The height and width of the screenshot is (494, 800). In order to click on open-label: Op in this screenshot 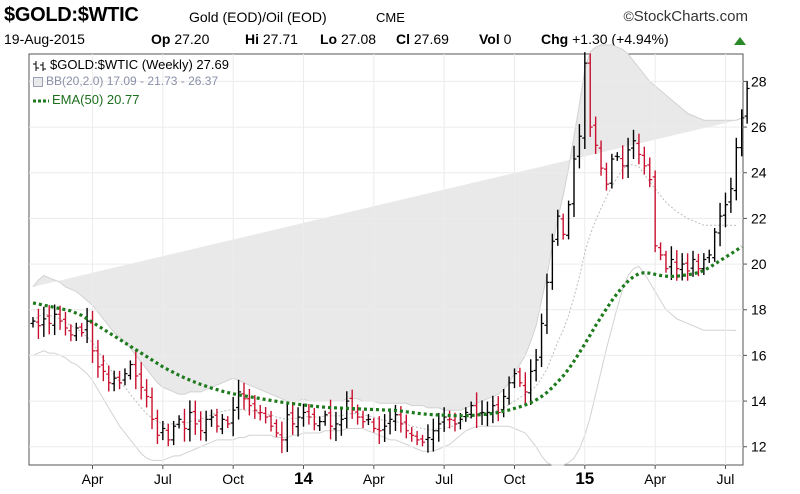, I will do `click(161, 39)`.